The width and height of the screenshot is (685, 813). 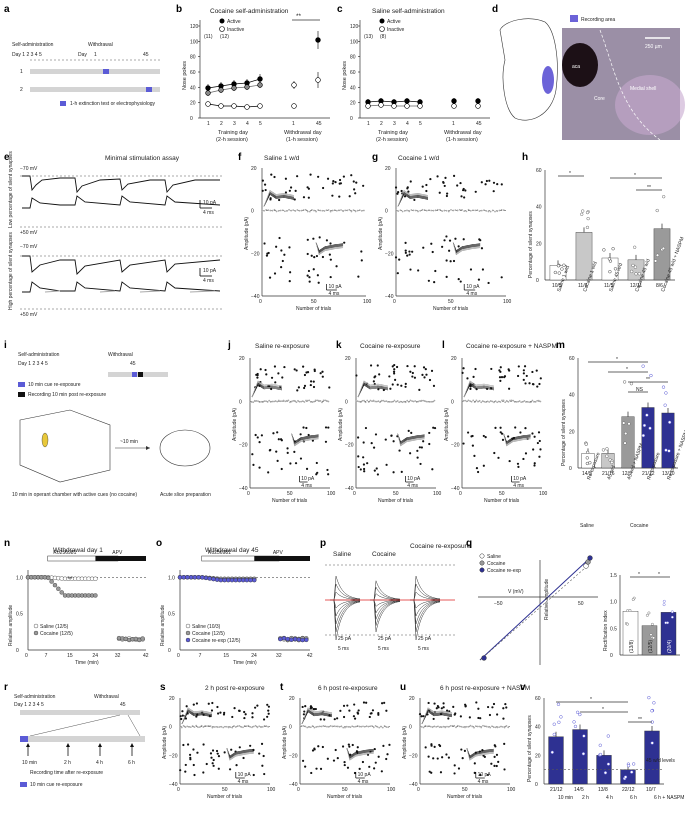 I want to click on b-legend-inactive-marker, so click(x=222, y=29).